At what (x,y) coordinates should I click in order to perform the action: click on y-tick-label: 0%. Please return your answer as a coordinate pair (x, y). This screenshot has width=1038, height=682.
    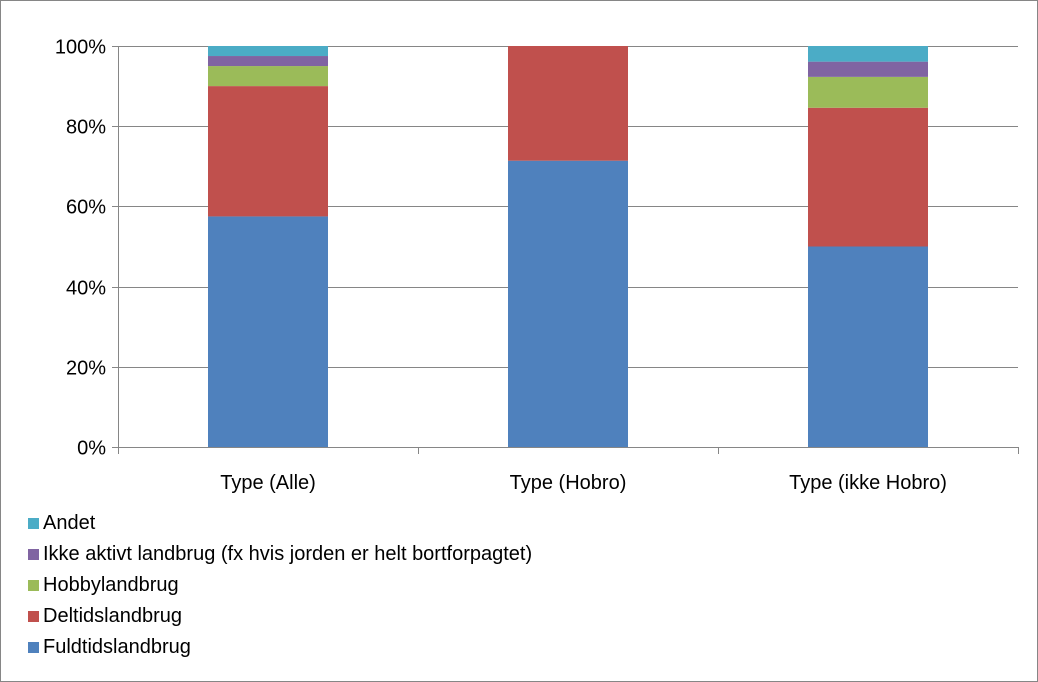
    Looking at the image, I should click on (91, 449).